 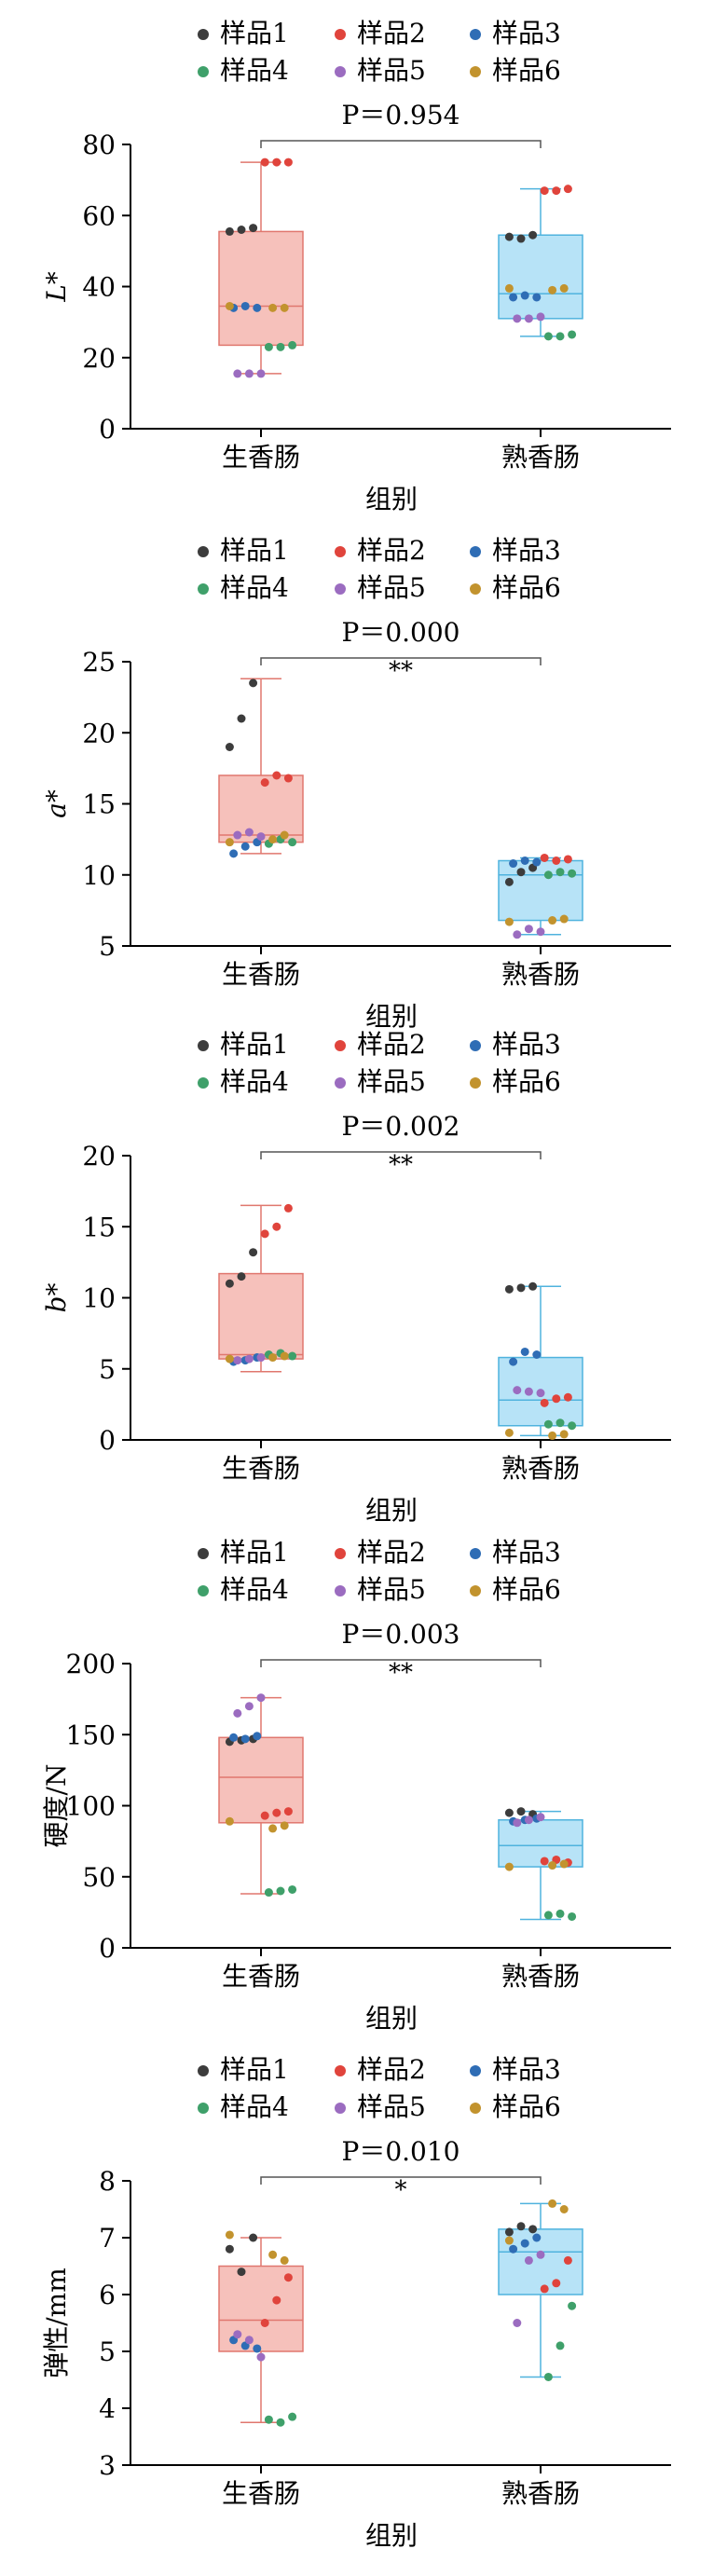 What do you see at coordinates (391, 1016) in the screenshot?
I see `x-axis-label: 组别` at bounding box center [391, 1016].